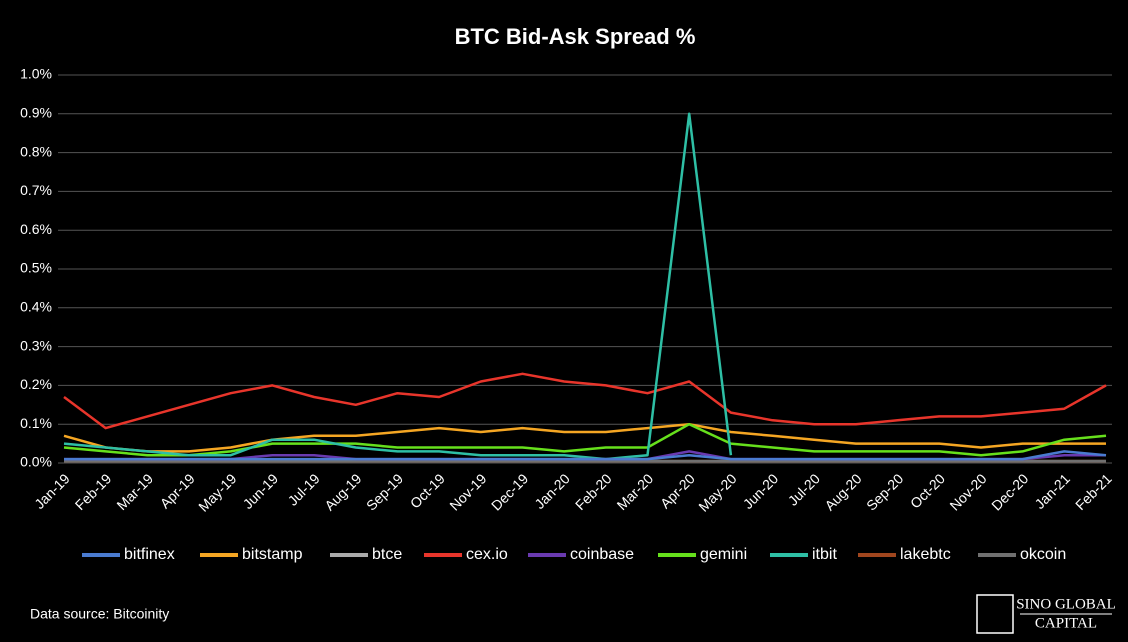  I want to click on y-tick-label: 0.9%, so click(36, 113).